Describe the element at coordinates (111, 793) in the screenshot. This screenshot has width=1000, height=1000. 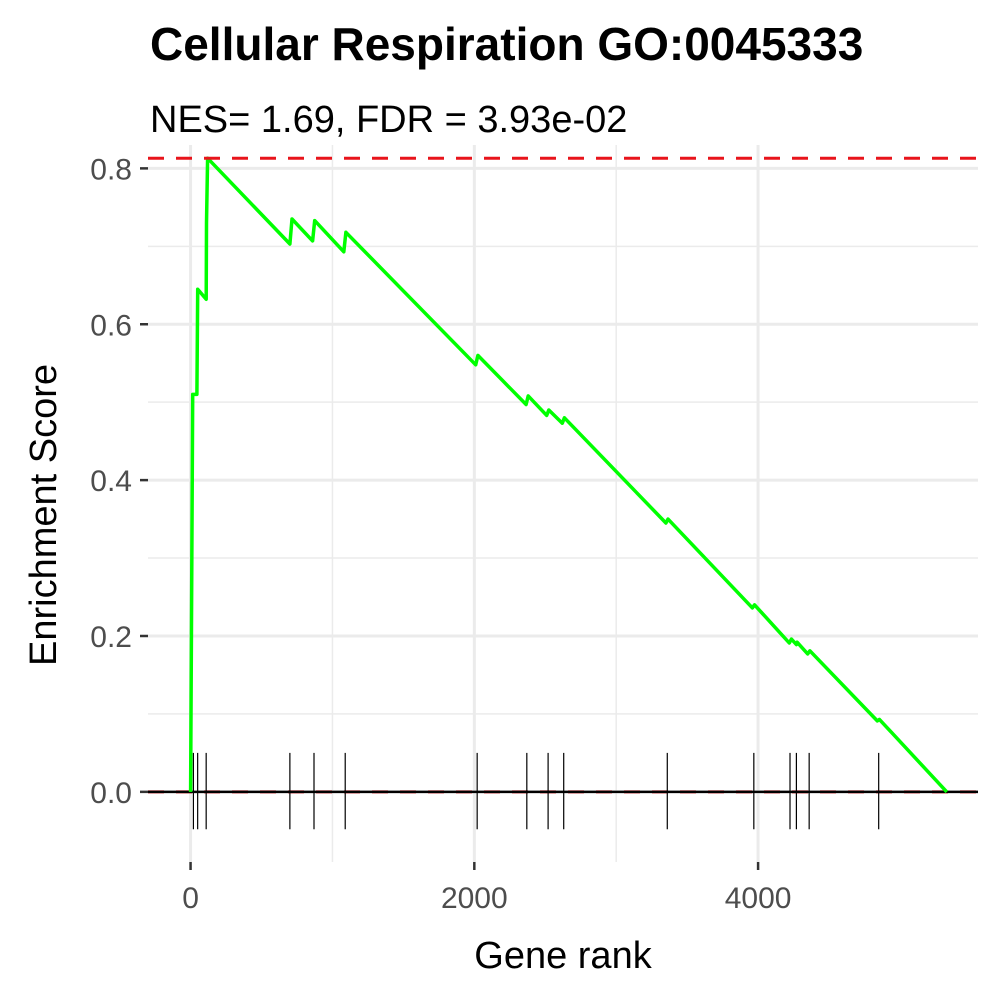
I see `y-tick-label: 0.0` at that location.